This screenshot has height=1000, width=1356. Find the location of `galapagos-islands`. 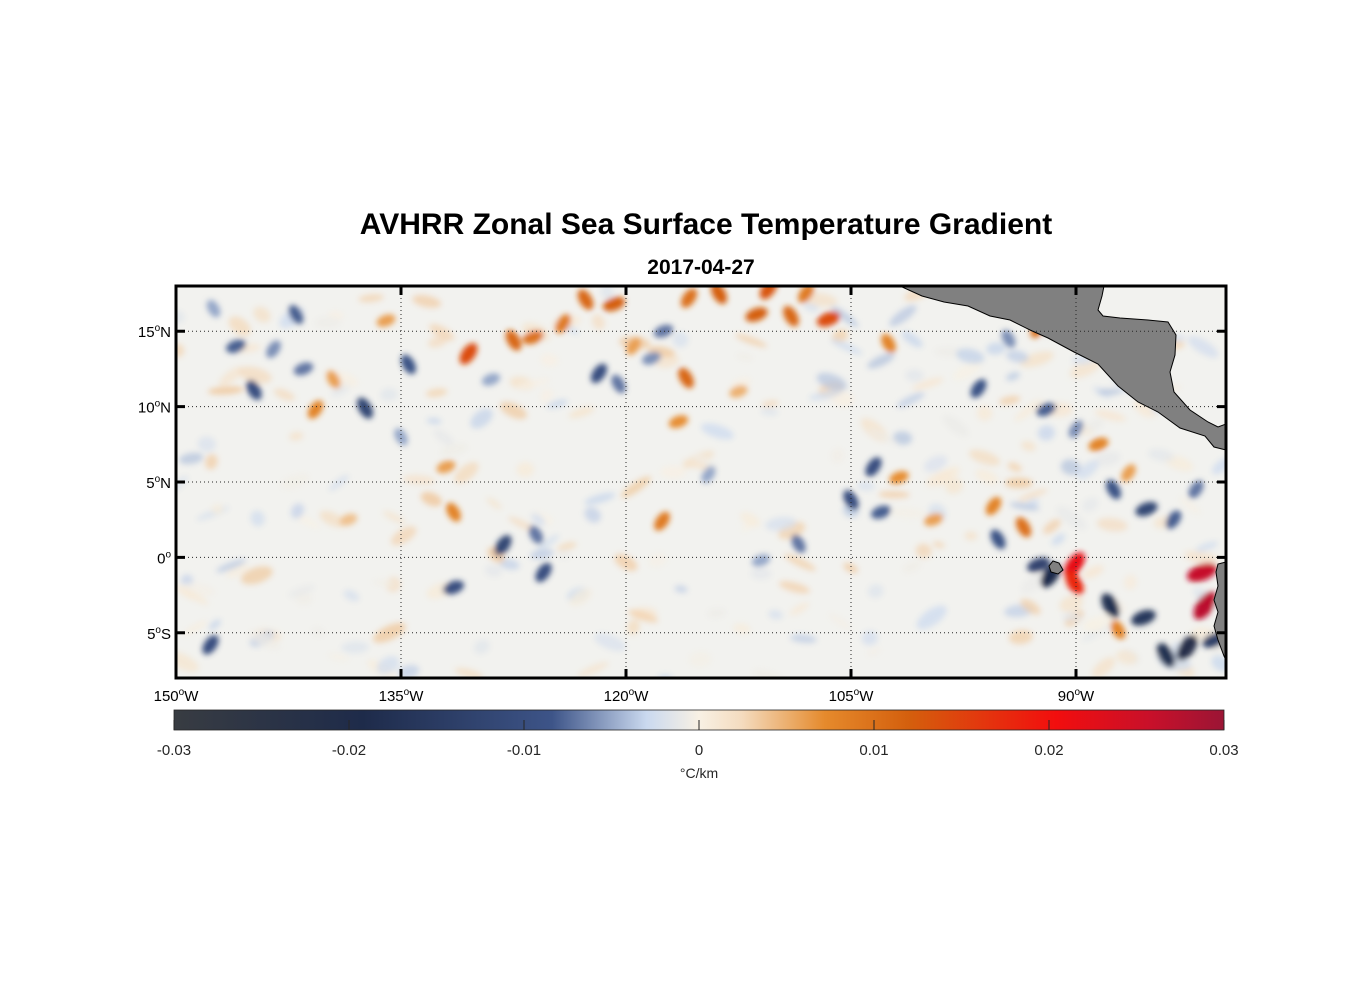

galapagos-islands is located at coordinates (1056, 567).